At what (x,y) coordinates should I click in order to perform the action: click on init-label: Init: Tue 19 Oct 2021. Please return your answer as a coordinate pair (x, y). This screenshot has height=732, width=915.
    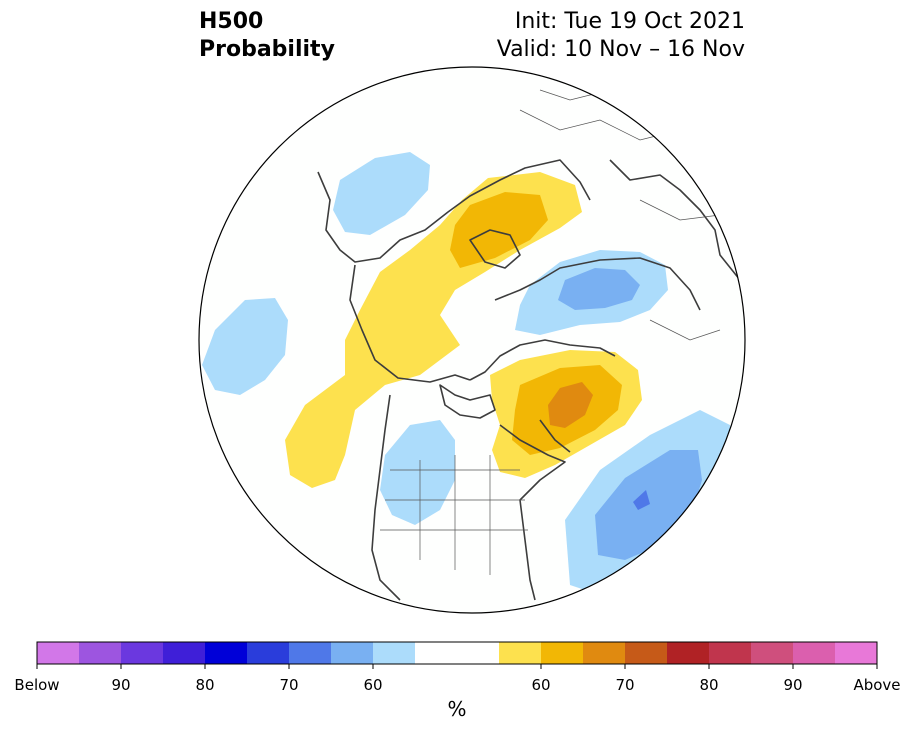
    Looking at the image, I should click on (629, 21).